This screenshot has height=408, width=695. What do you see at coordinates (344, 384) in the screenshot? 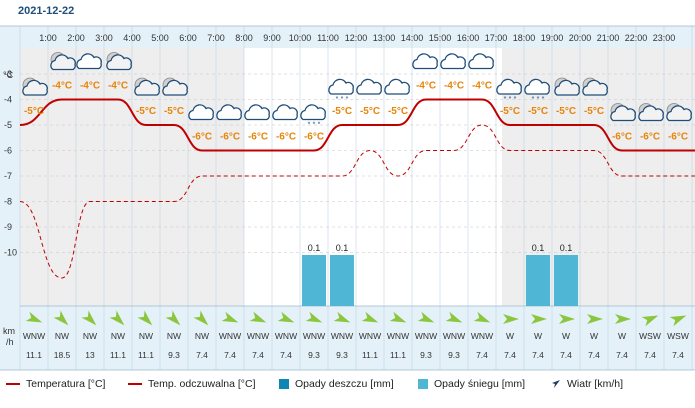
I see `legend-rain-label: Opady deszczu [mm]` at bounding box center [344, 384].